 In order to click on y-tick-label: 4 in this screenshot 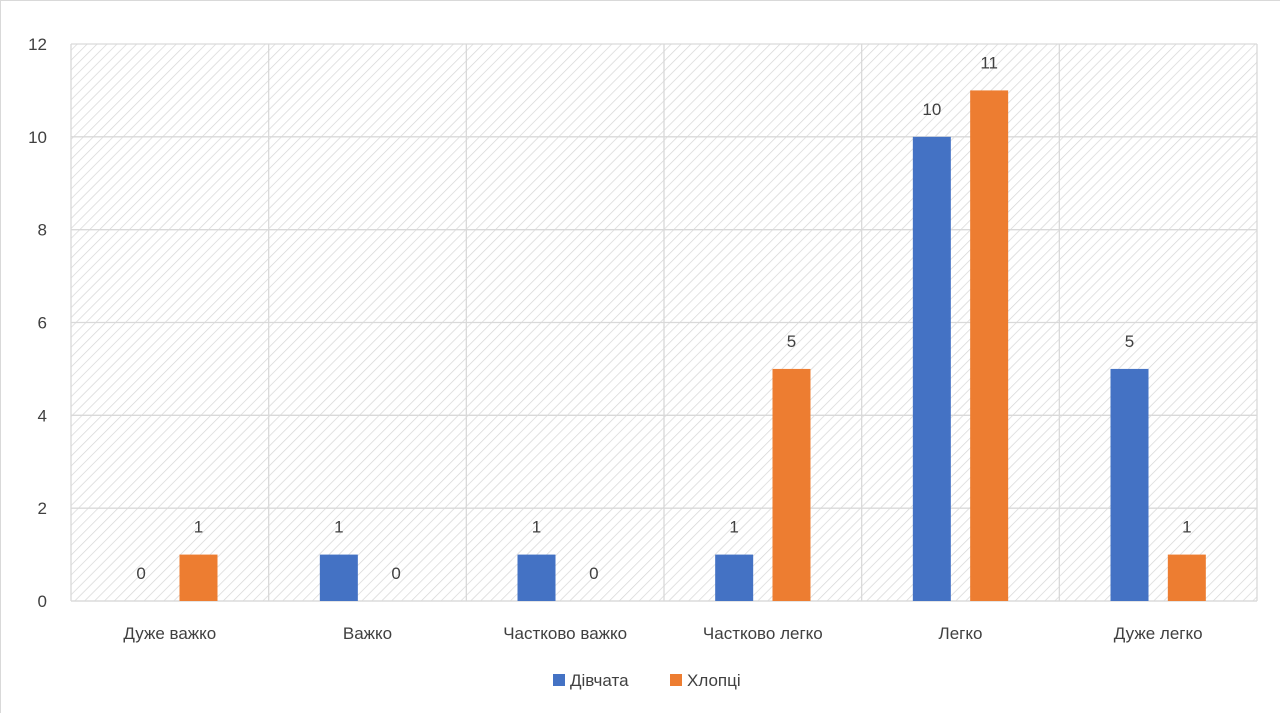, I will do `click(42, 415)`.